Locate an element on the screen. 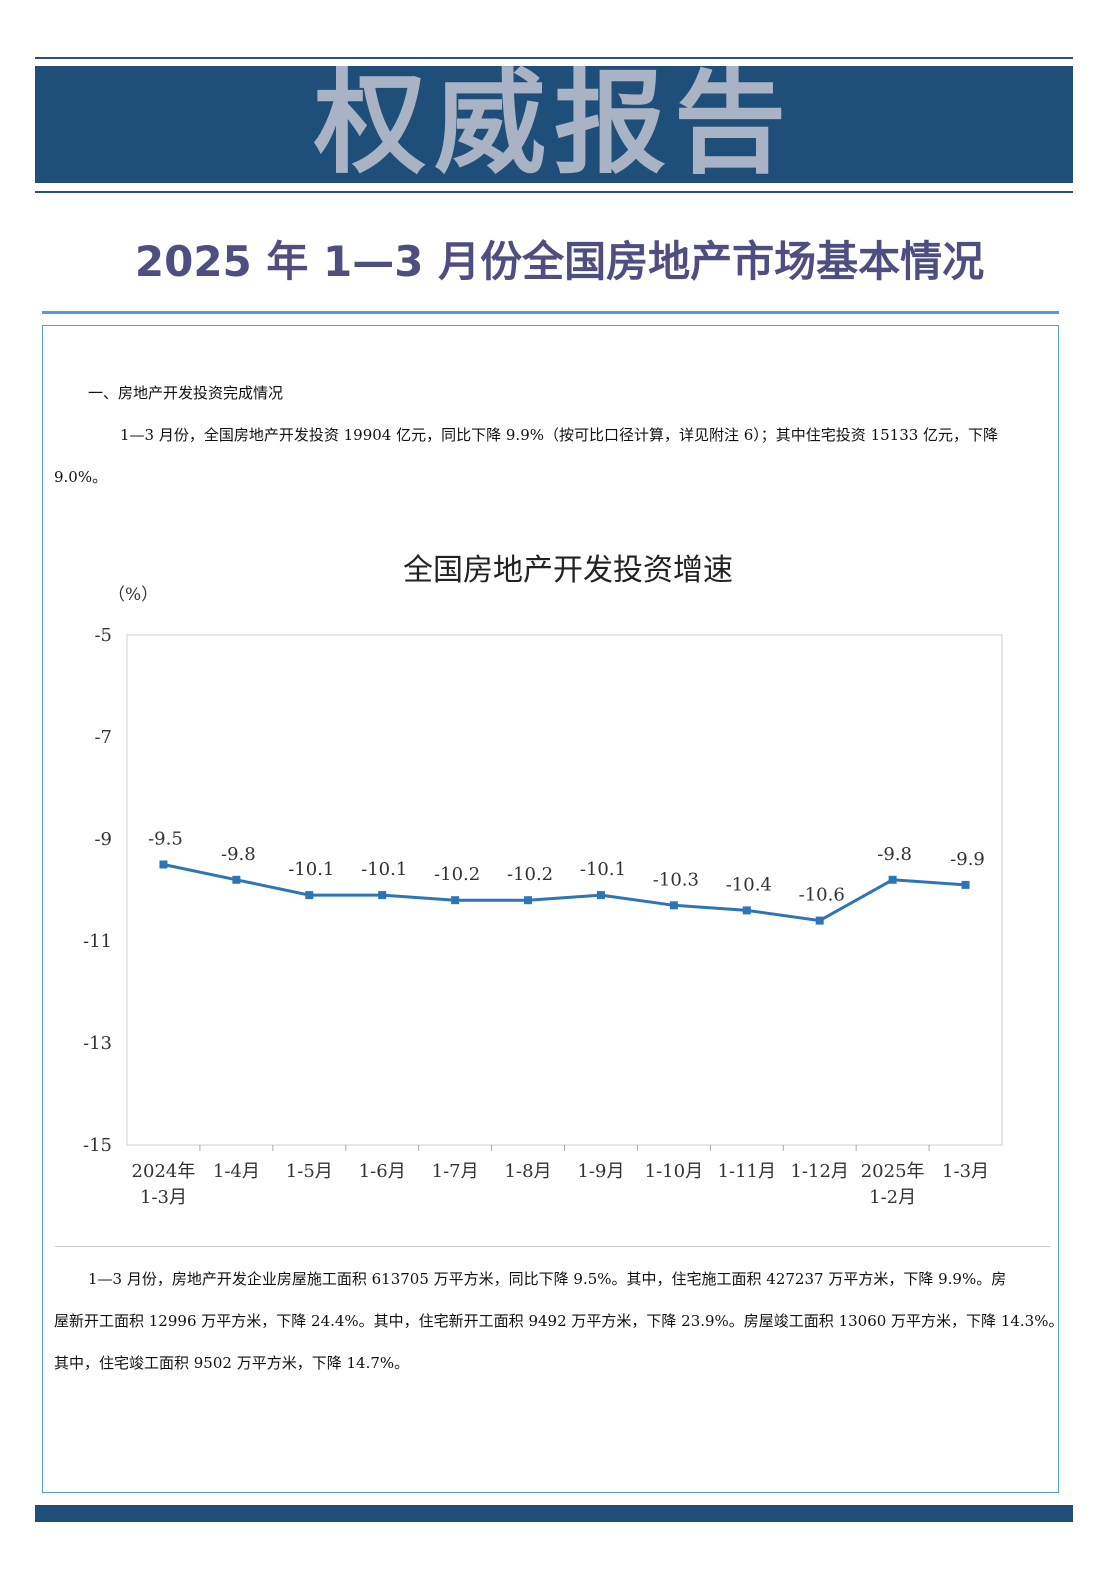  divider is located at coordinates (552, 1246).